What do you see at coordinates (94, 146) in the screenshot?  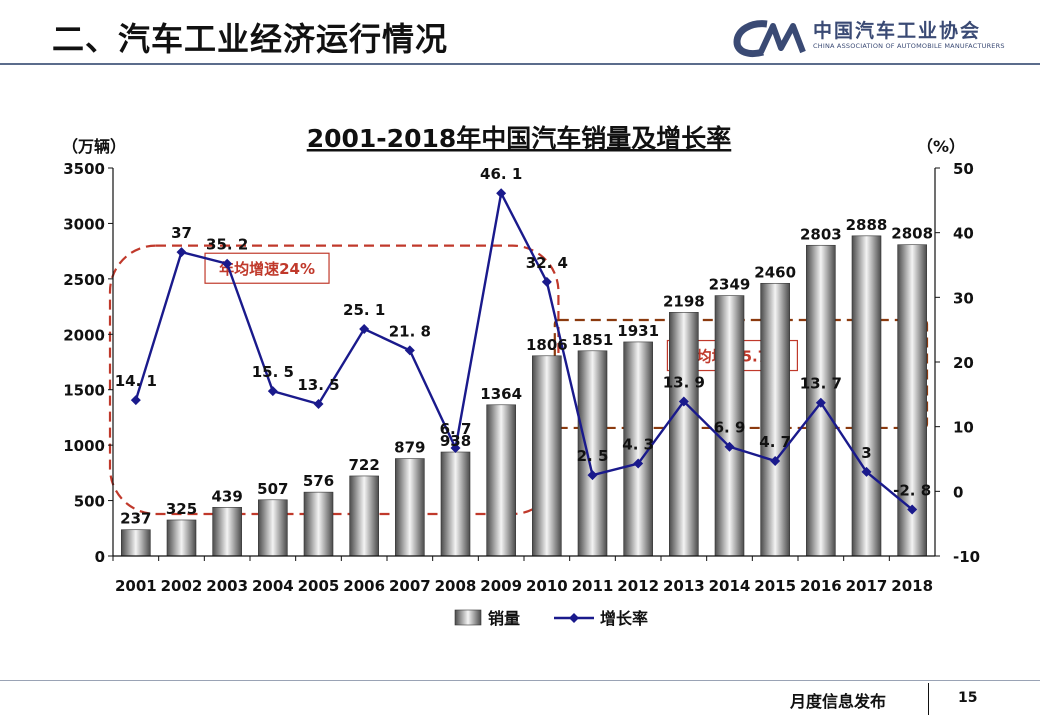 I see `y-left-label: （万辆）` at bounding box center [94, 146].